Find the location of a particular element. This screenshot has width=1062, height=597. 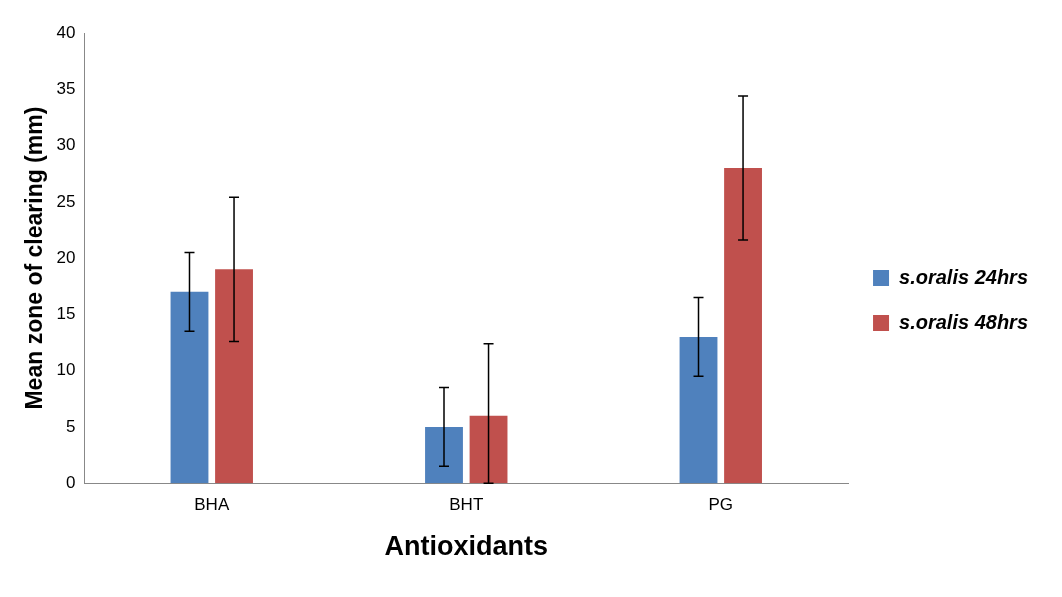

x-axis-title: Antioxidants is located at coordinates (466, 546).